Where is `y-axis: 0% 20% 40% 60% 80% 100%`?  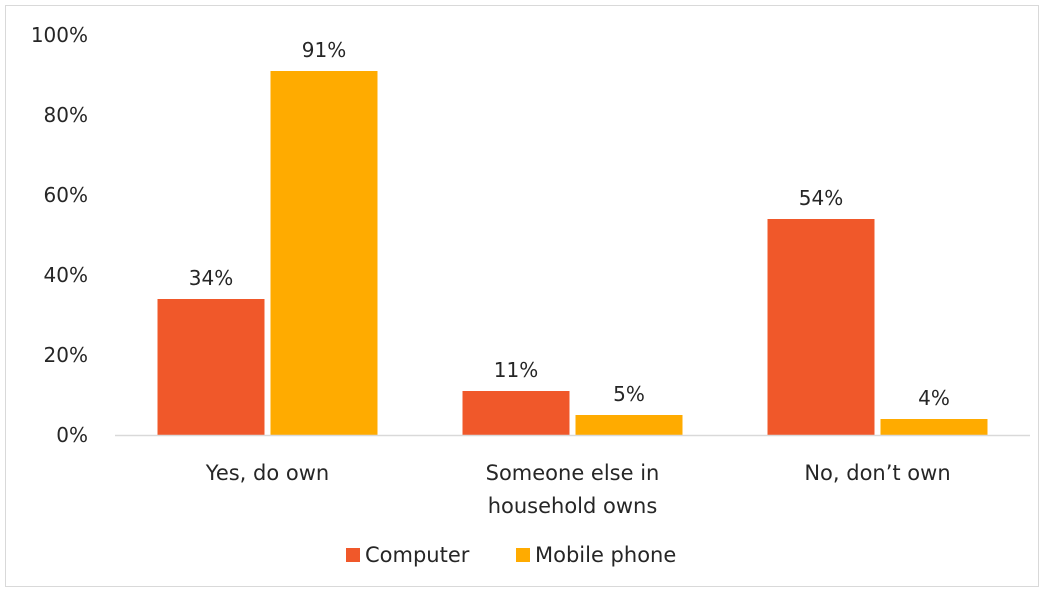
y-axis: 0% 20% 40% 60% 80% 100% is located at coordinates (59, 235).